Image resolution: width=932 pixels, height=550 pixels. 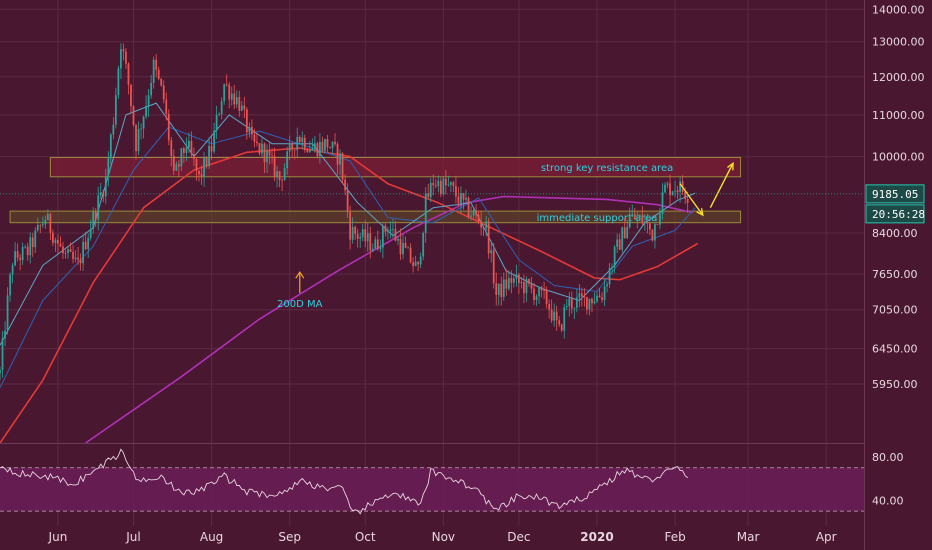 What do you see at coordinates (895, 310) in the screenshot?
I see `price-tick-label: 7050.00` at bounding box center [895, 310].